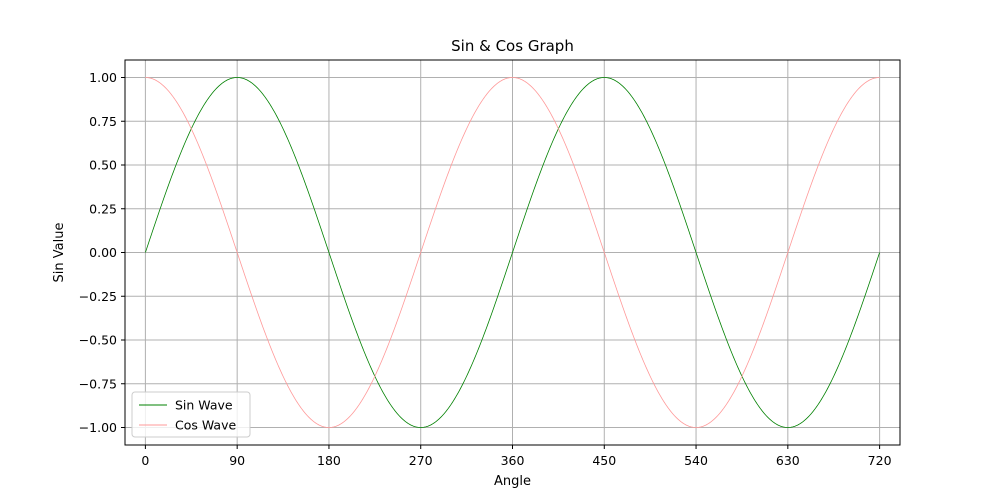  What do you see at coordinates (103, 77) in the screenshot?
I see `y-tick-label: 1.00` at bounding box center [103, 77].